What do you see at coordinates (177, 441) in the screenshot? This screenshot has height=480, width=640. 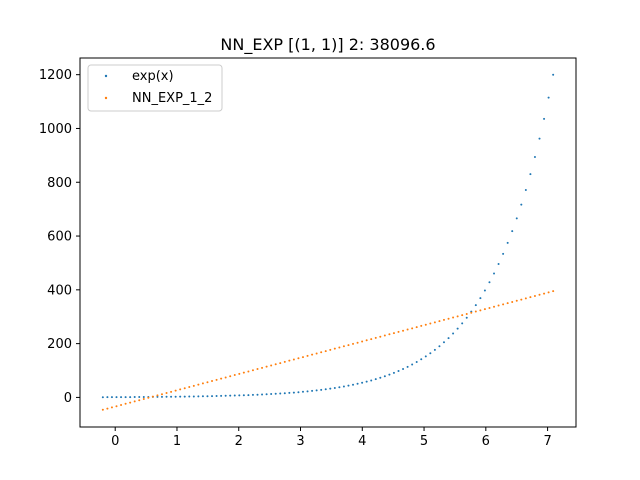 I see `x-tick-label: 1` at bounding box center [177, 441].